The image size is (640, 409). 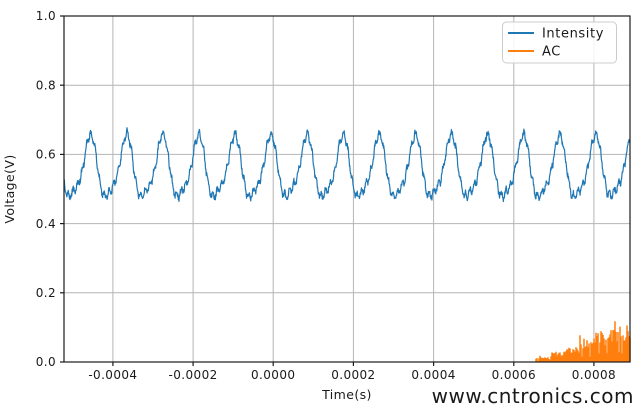 What do you see at coordinates (9, 188) in the screenshot?
I see `y-axis-label: Voltage(V)` at bounding box center [9, 188].